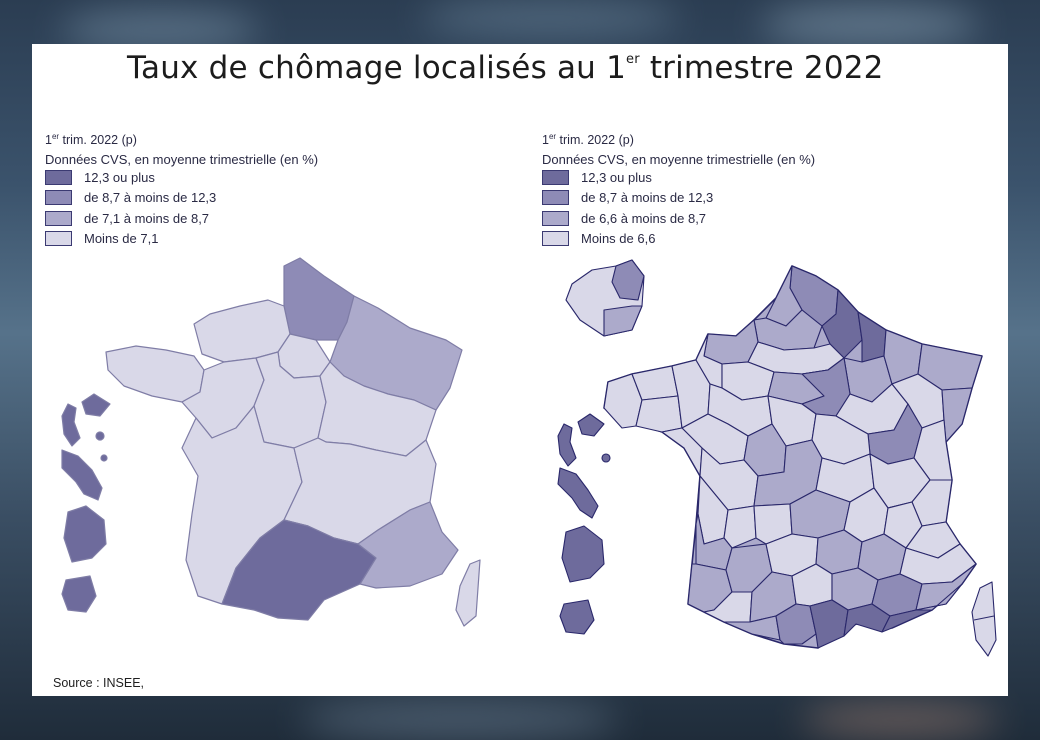  Describe the element at coordinates (678, 218) in the screenshot. I see `legend-item: de 6,6 à moins de 8,7` at that location.